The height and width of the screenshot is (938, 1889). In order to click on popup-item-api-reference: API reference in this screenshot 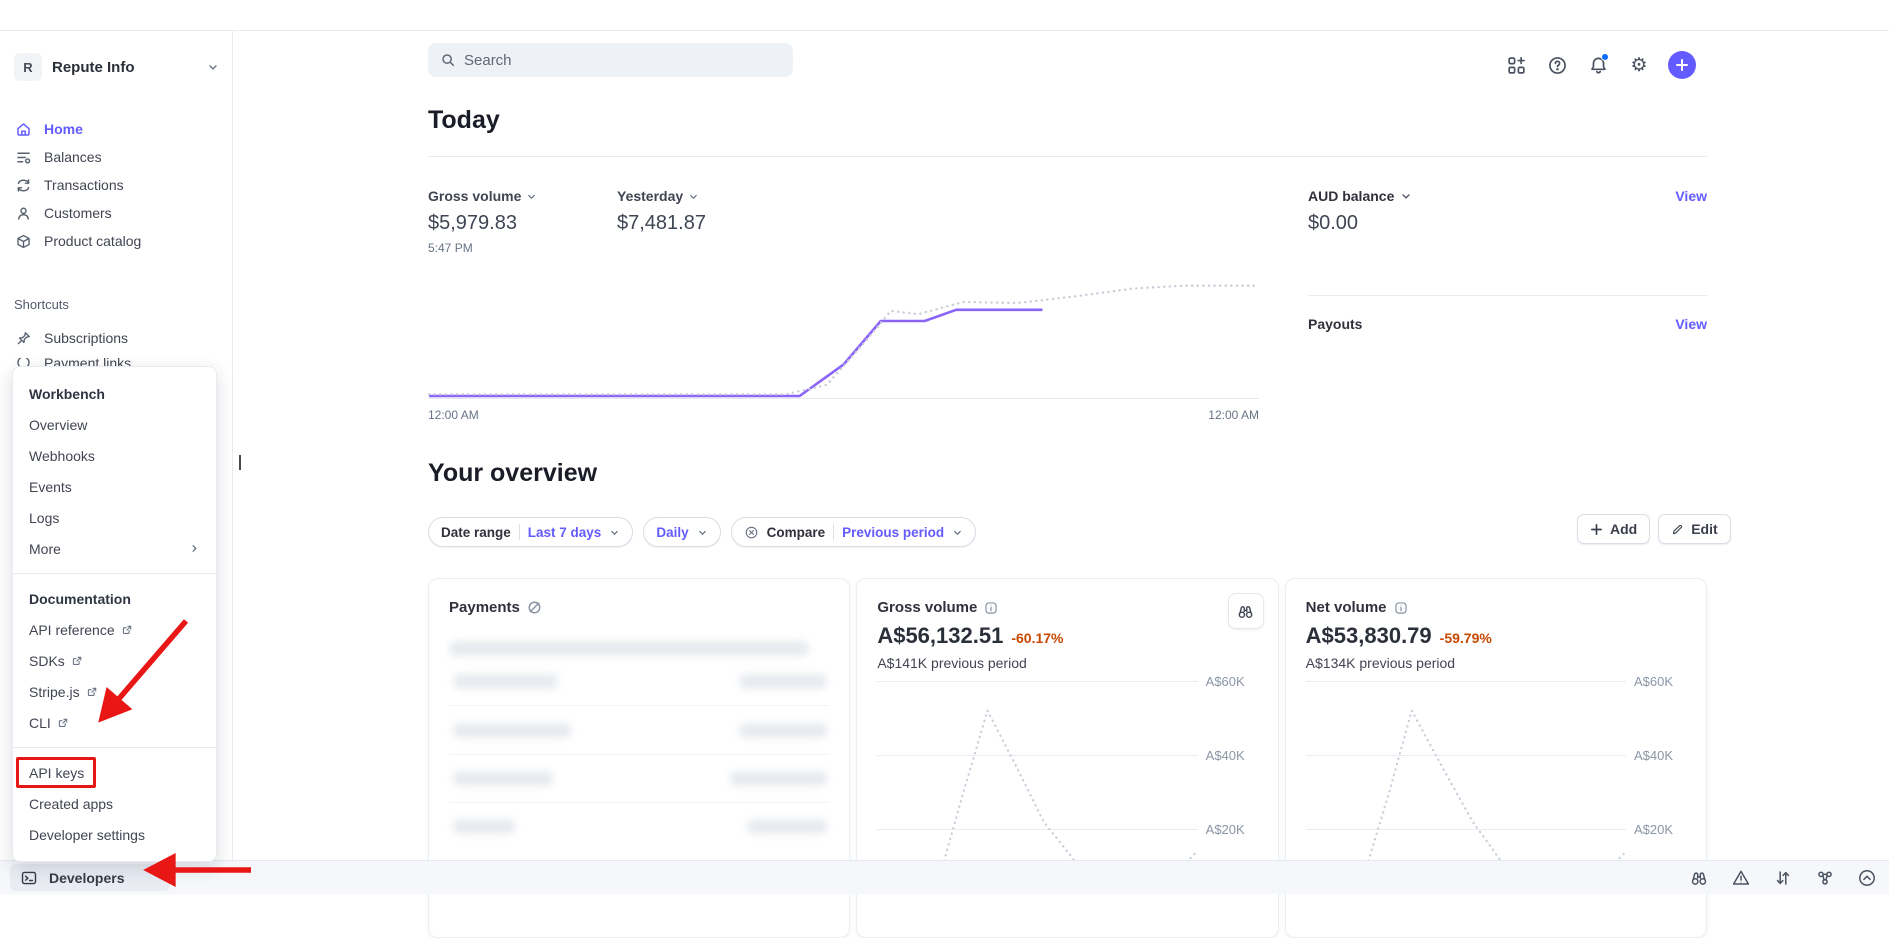, I will do `click(114, 629)`.